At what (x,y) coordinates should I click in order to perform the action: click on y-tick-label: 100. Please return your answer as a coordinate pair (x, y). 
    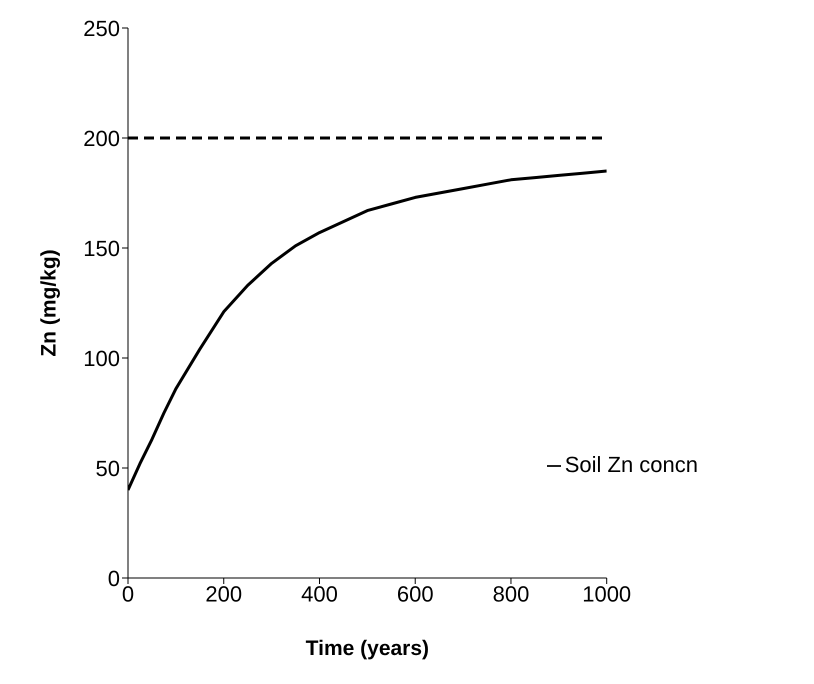
    Looking at the image, I should click on (101, 358).